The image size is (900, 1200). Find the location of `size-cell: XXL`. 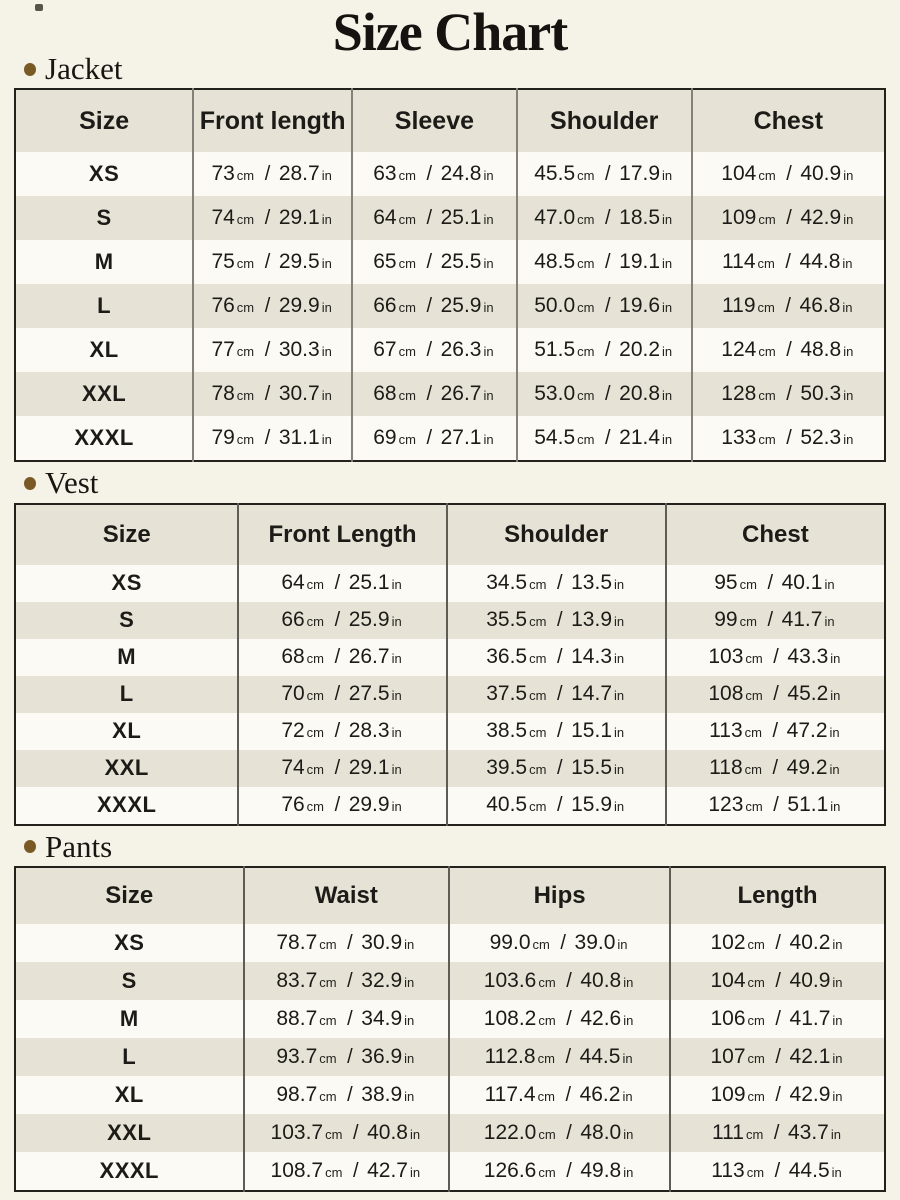

size-cell: XXL is located at coordinates (126, 768).